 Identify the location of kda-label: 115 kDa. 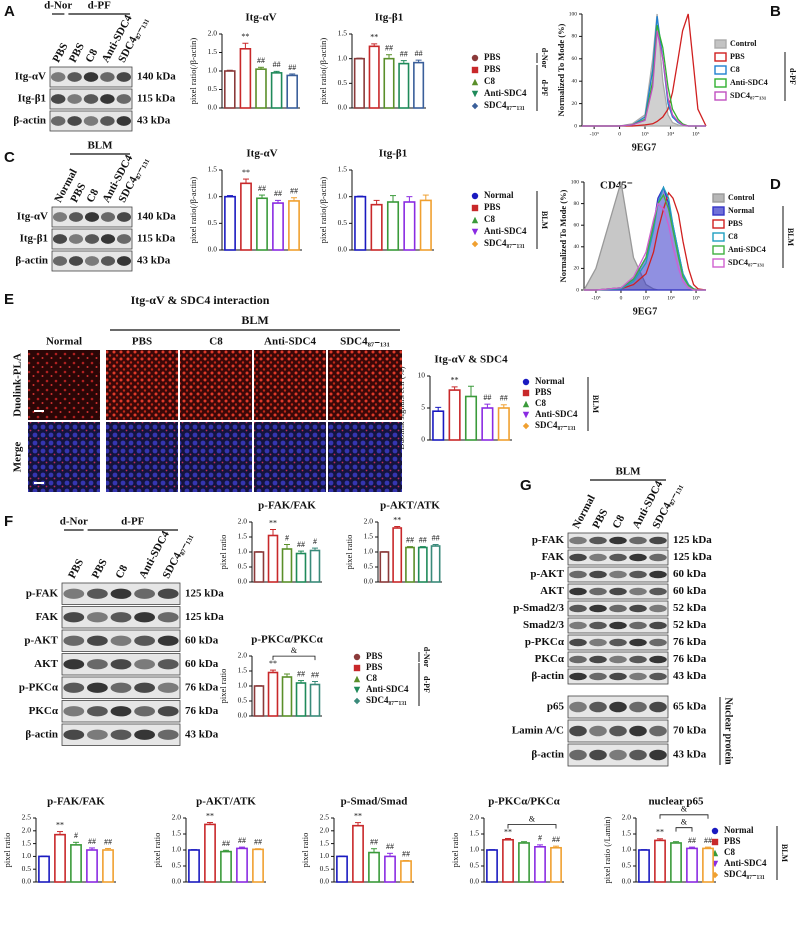
(156, 99).